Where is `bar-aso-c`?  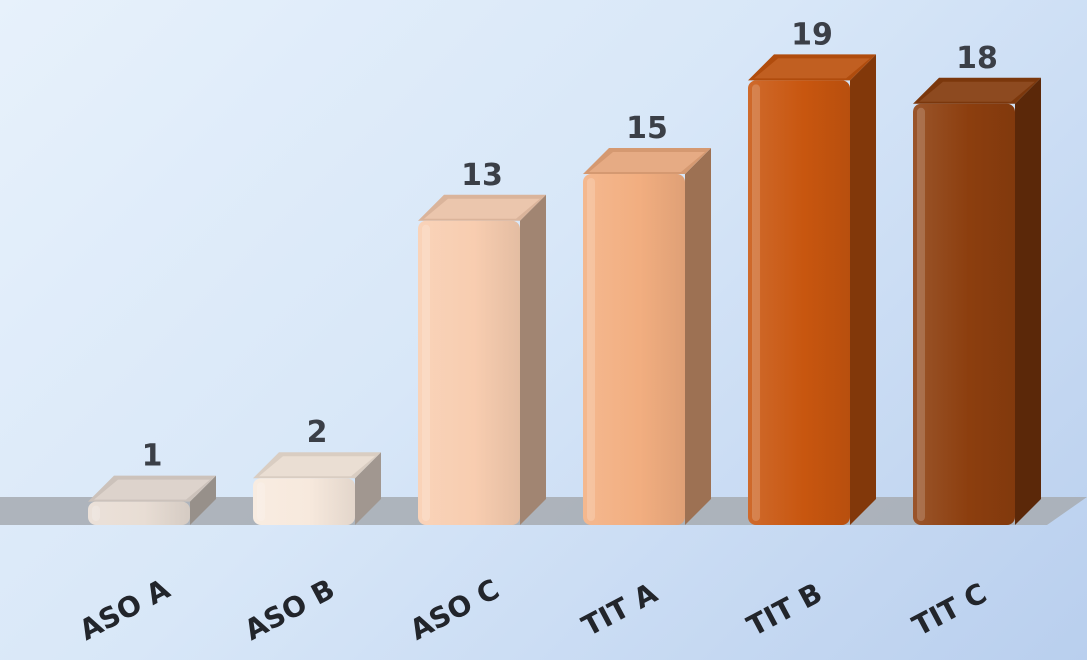
bar-aso-c is located at coordinates (482, 360).